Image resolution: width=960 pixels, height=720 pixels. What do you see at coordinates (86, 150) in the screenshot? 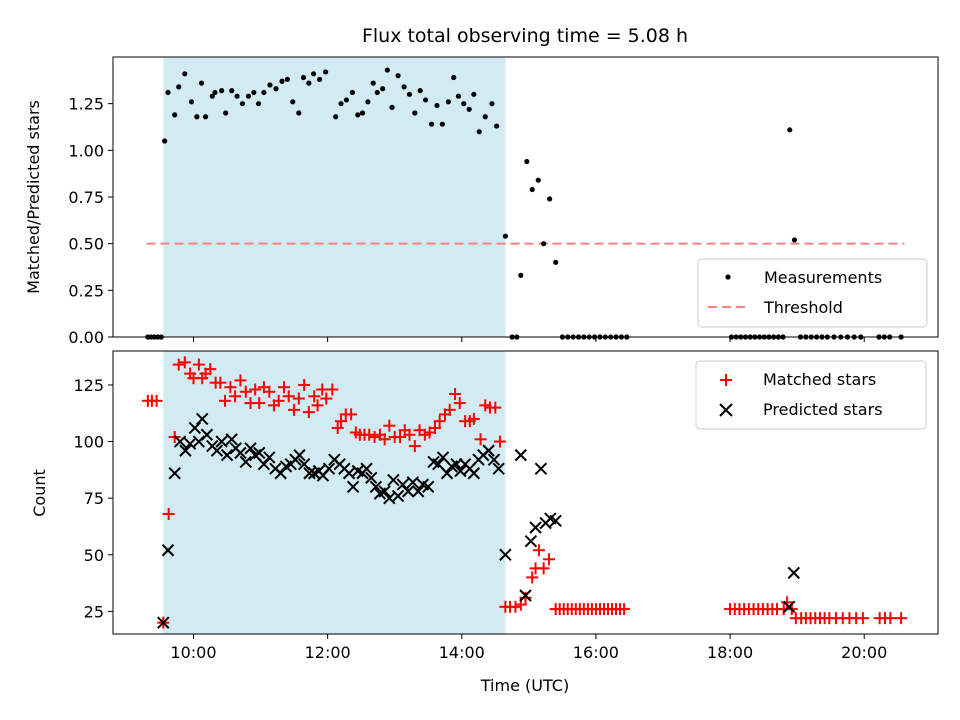
I see `top-y-tick-label: 1.00` at bounding box center [86, 150].